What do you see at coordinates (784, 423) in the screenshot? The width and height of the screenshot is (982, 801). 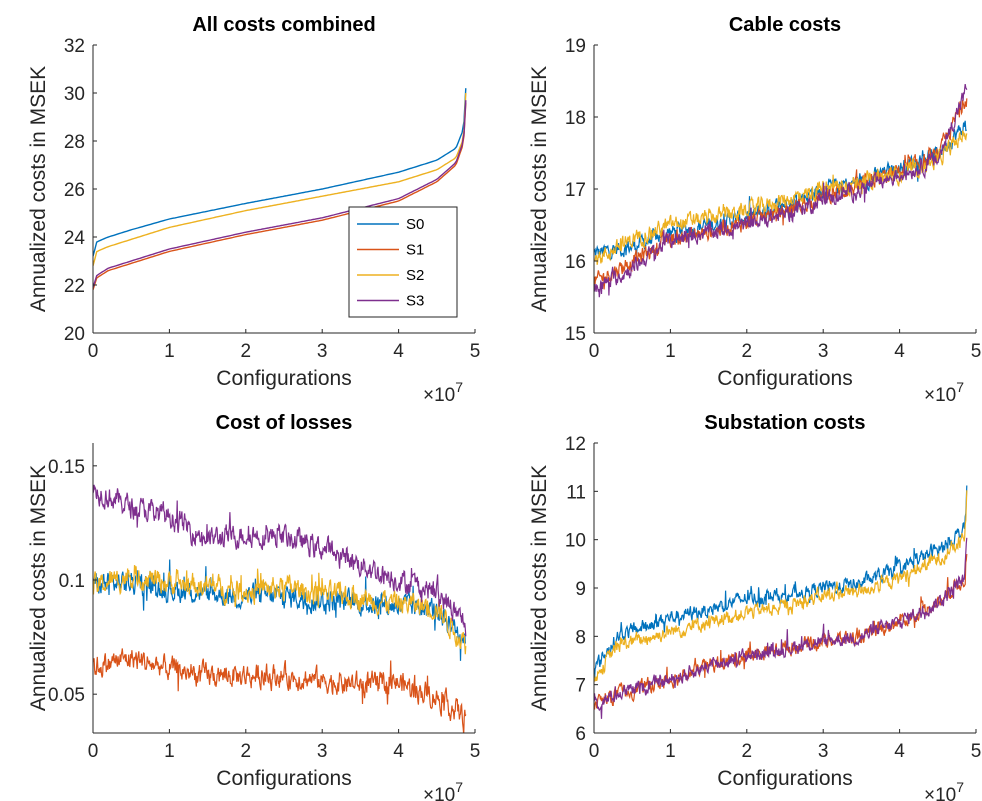 I see `chart-title: Substation costs` at bounding box center [784, 423].